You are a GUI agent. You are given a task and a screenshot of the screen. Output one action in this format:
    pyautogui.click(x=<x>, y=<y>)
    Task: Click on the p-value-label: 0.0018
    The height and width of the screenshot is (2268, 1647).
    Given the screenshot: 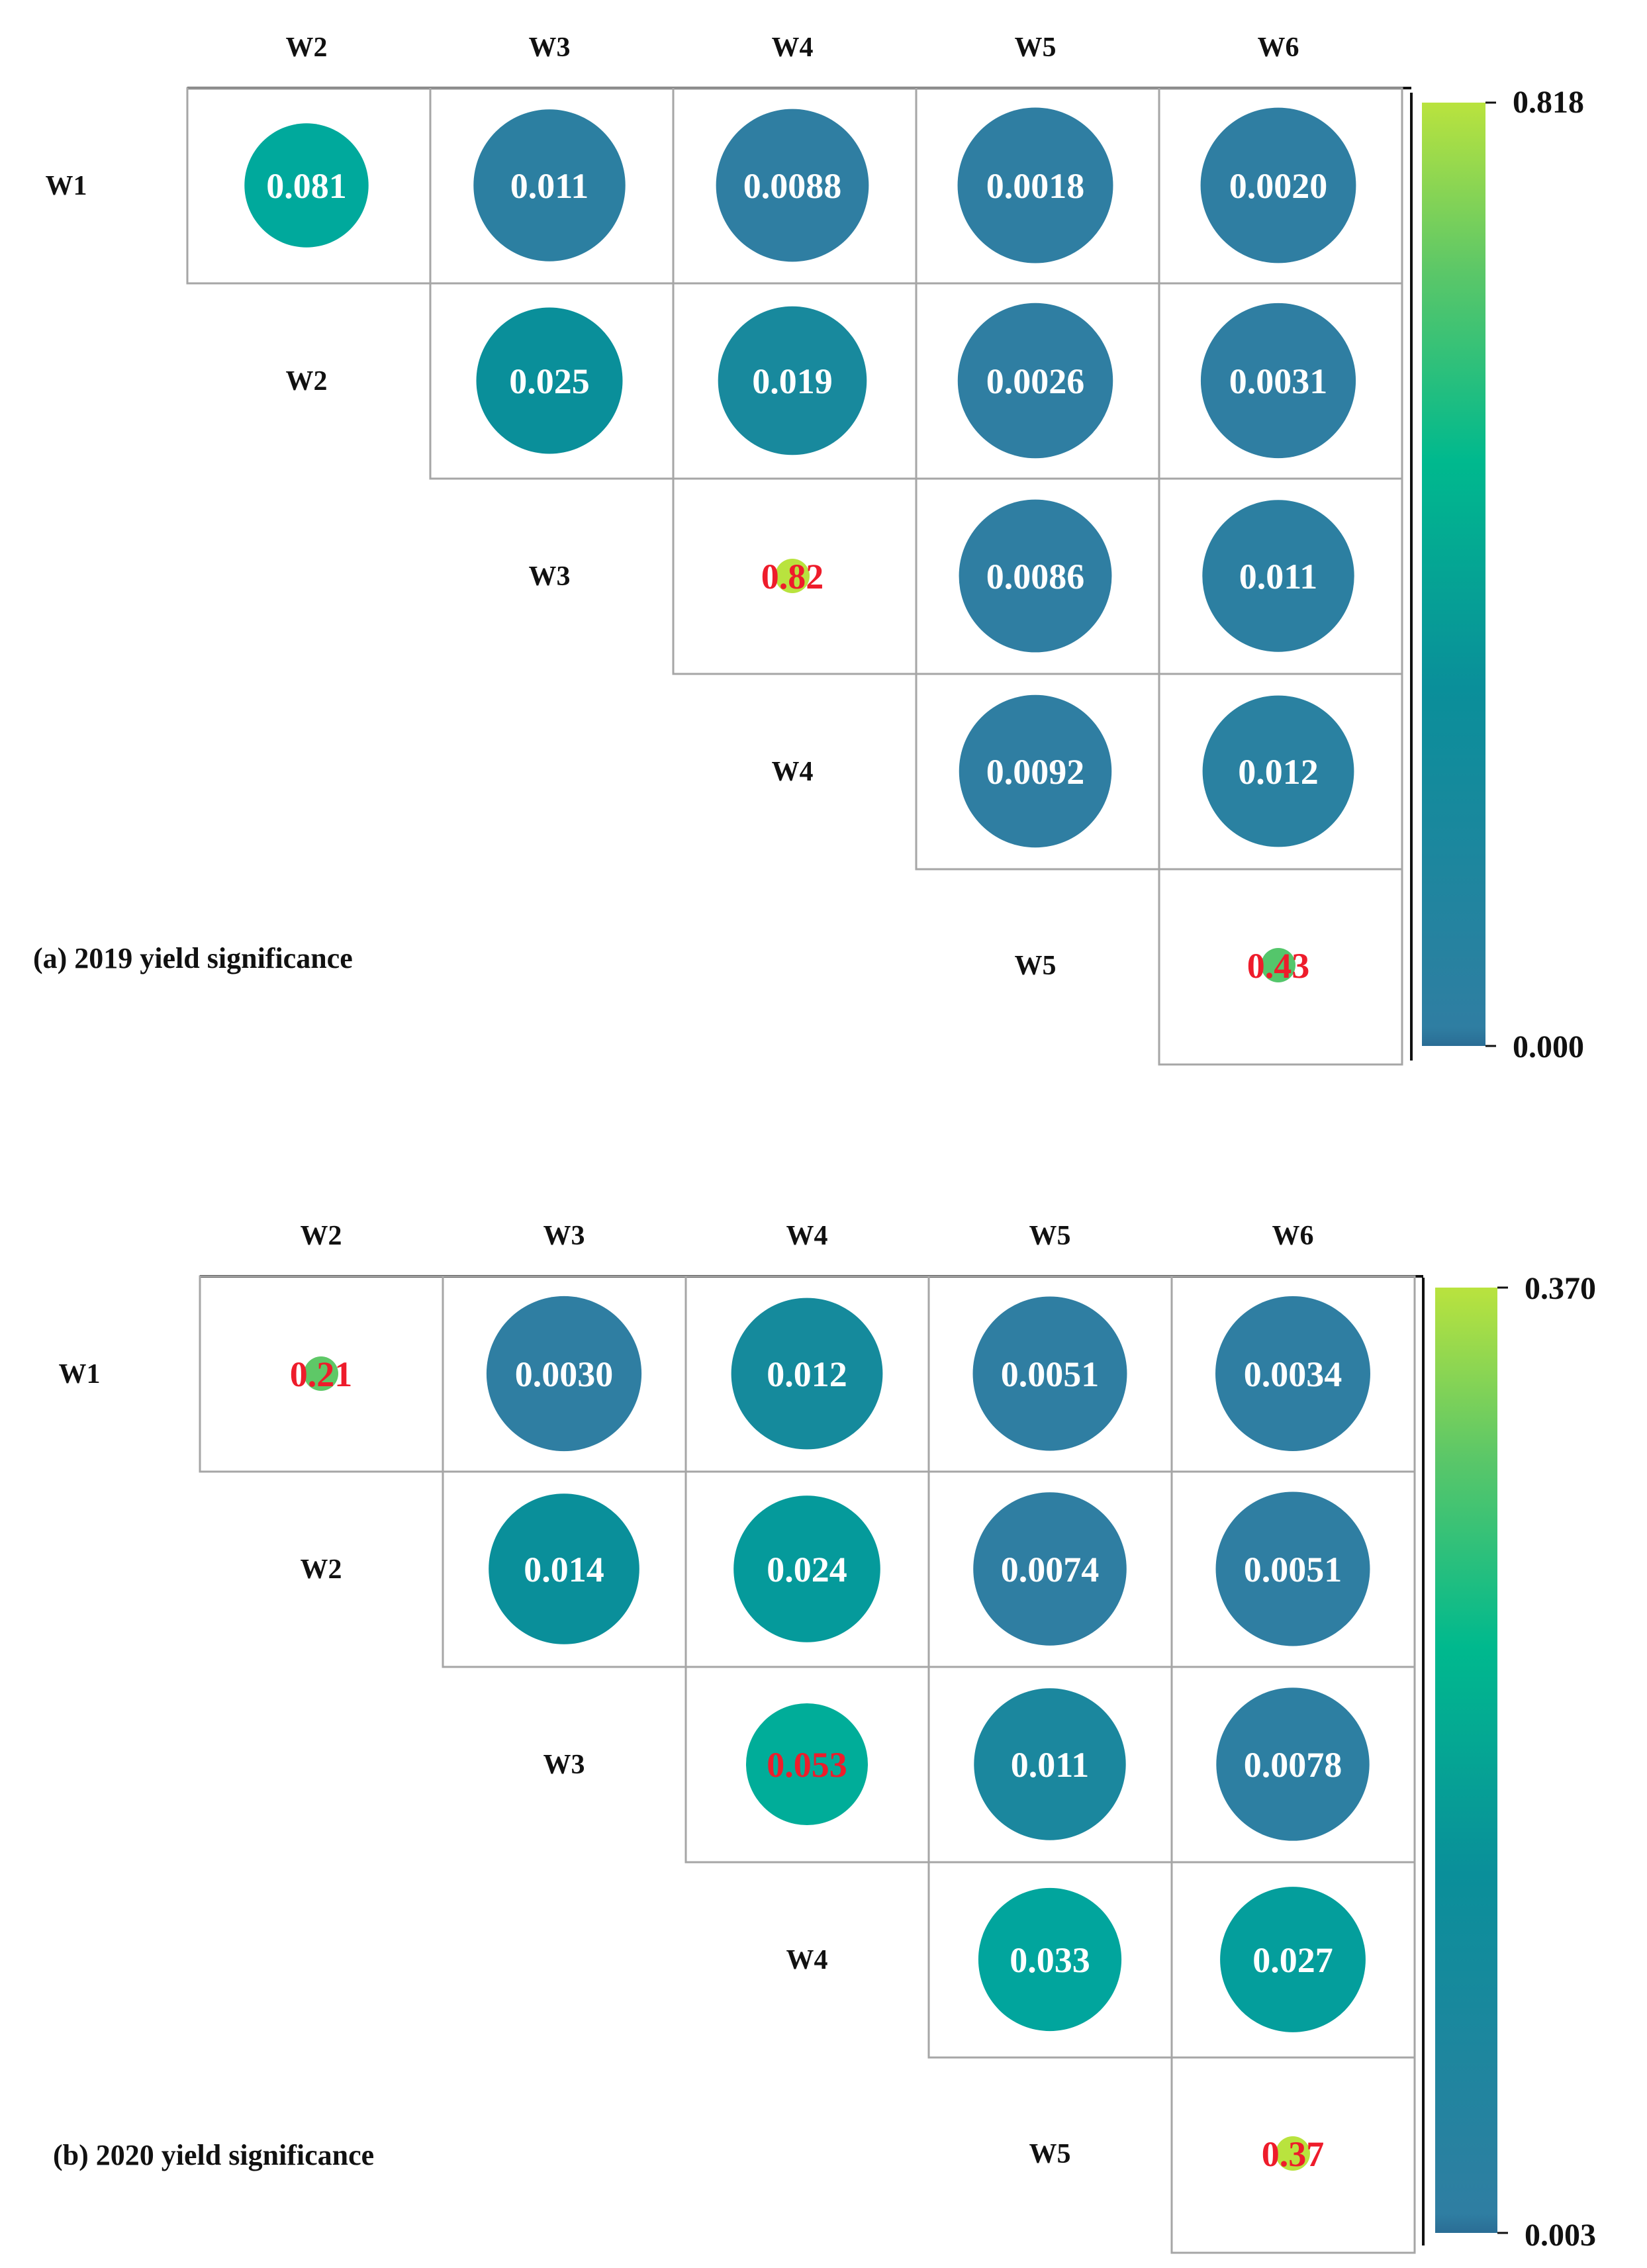 What is the action you would take?
    pyautogui.click(x=1035, y=186)
    